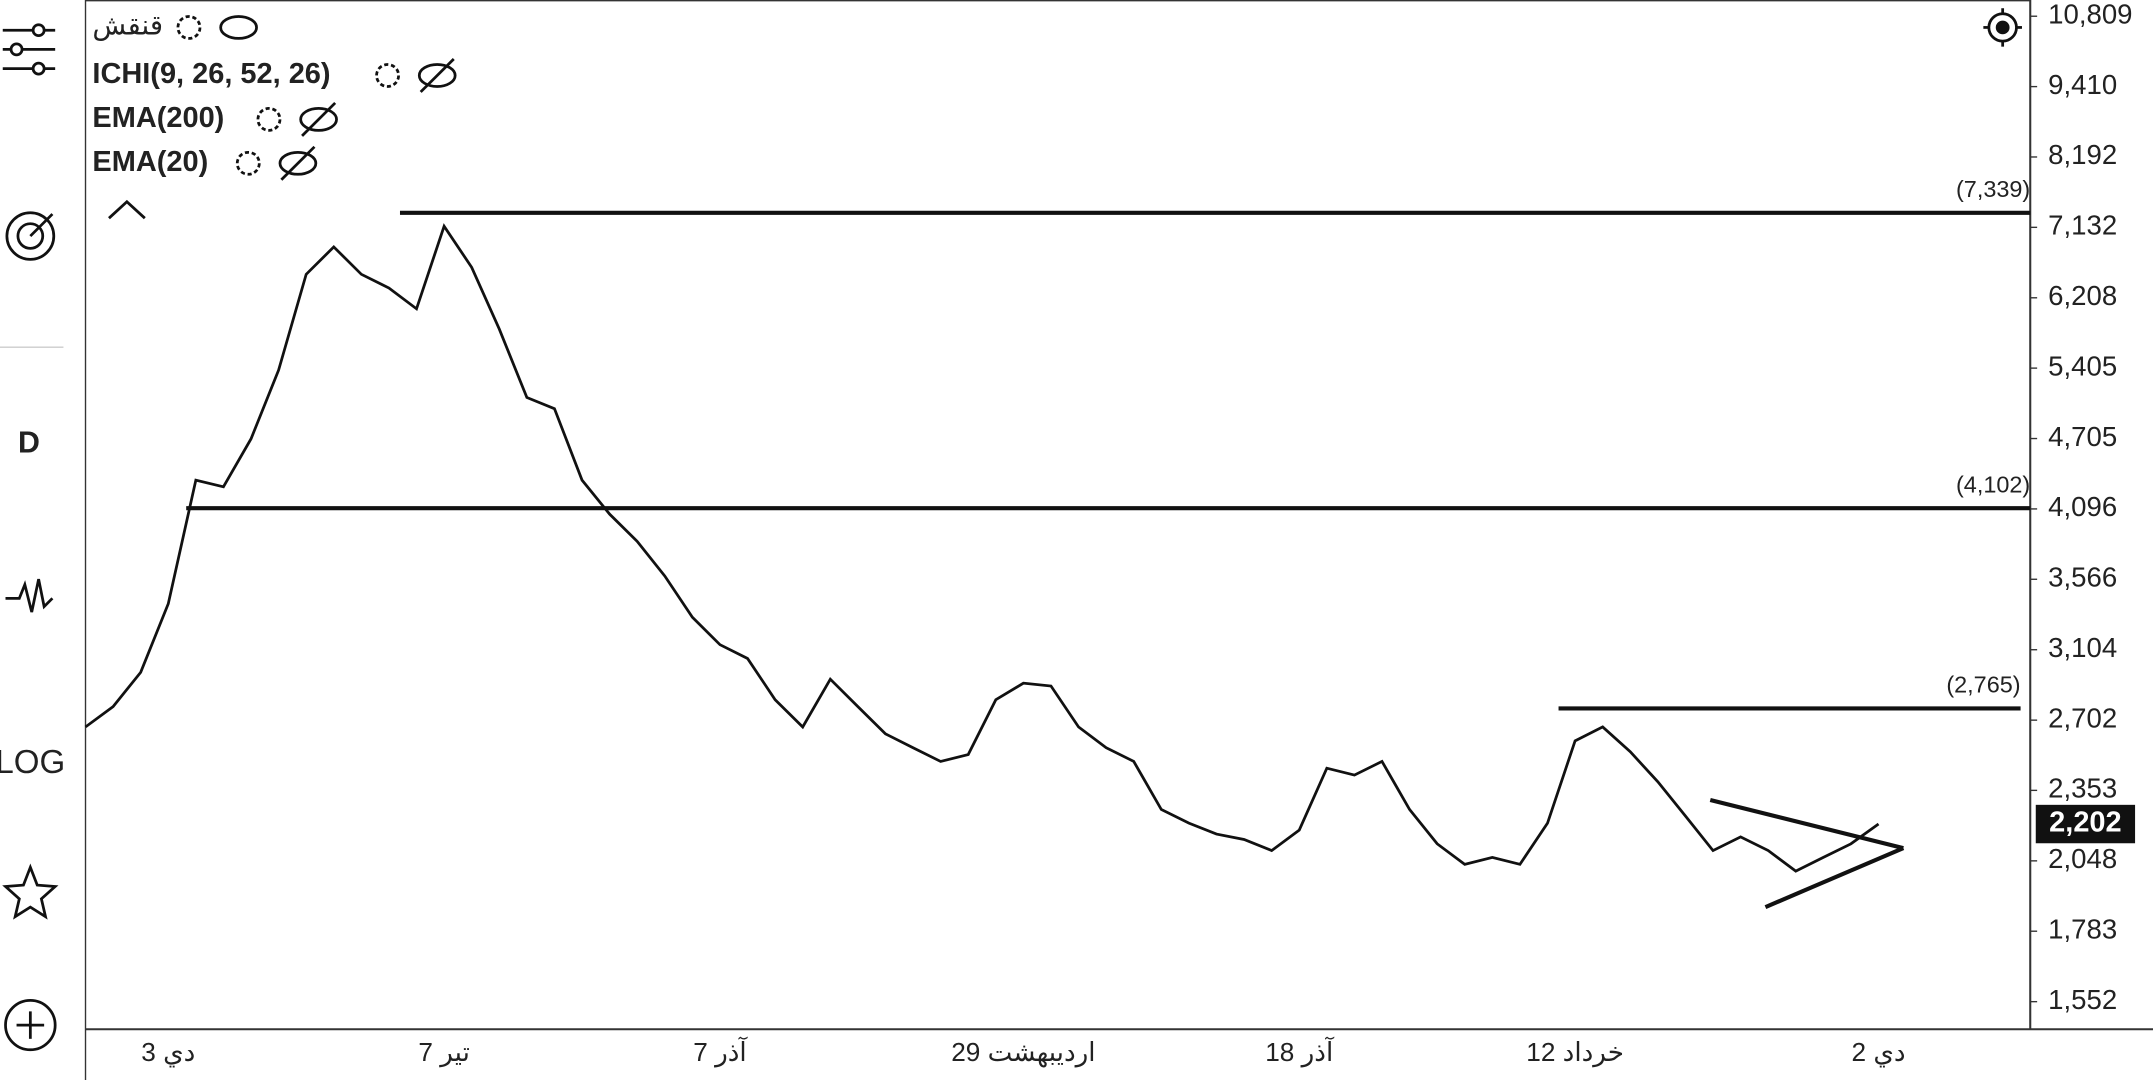  Describe the element at coordinates (1993, 484) in the screenshot. I see `level-label: (4,102)` at that location.